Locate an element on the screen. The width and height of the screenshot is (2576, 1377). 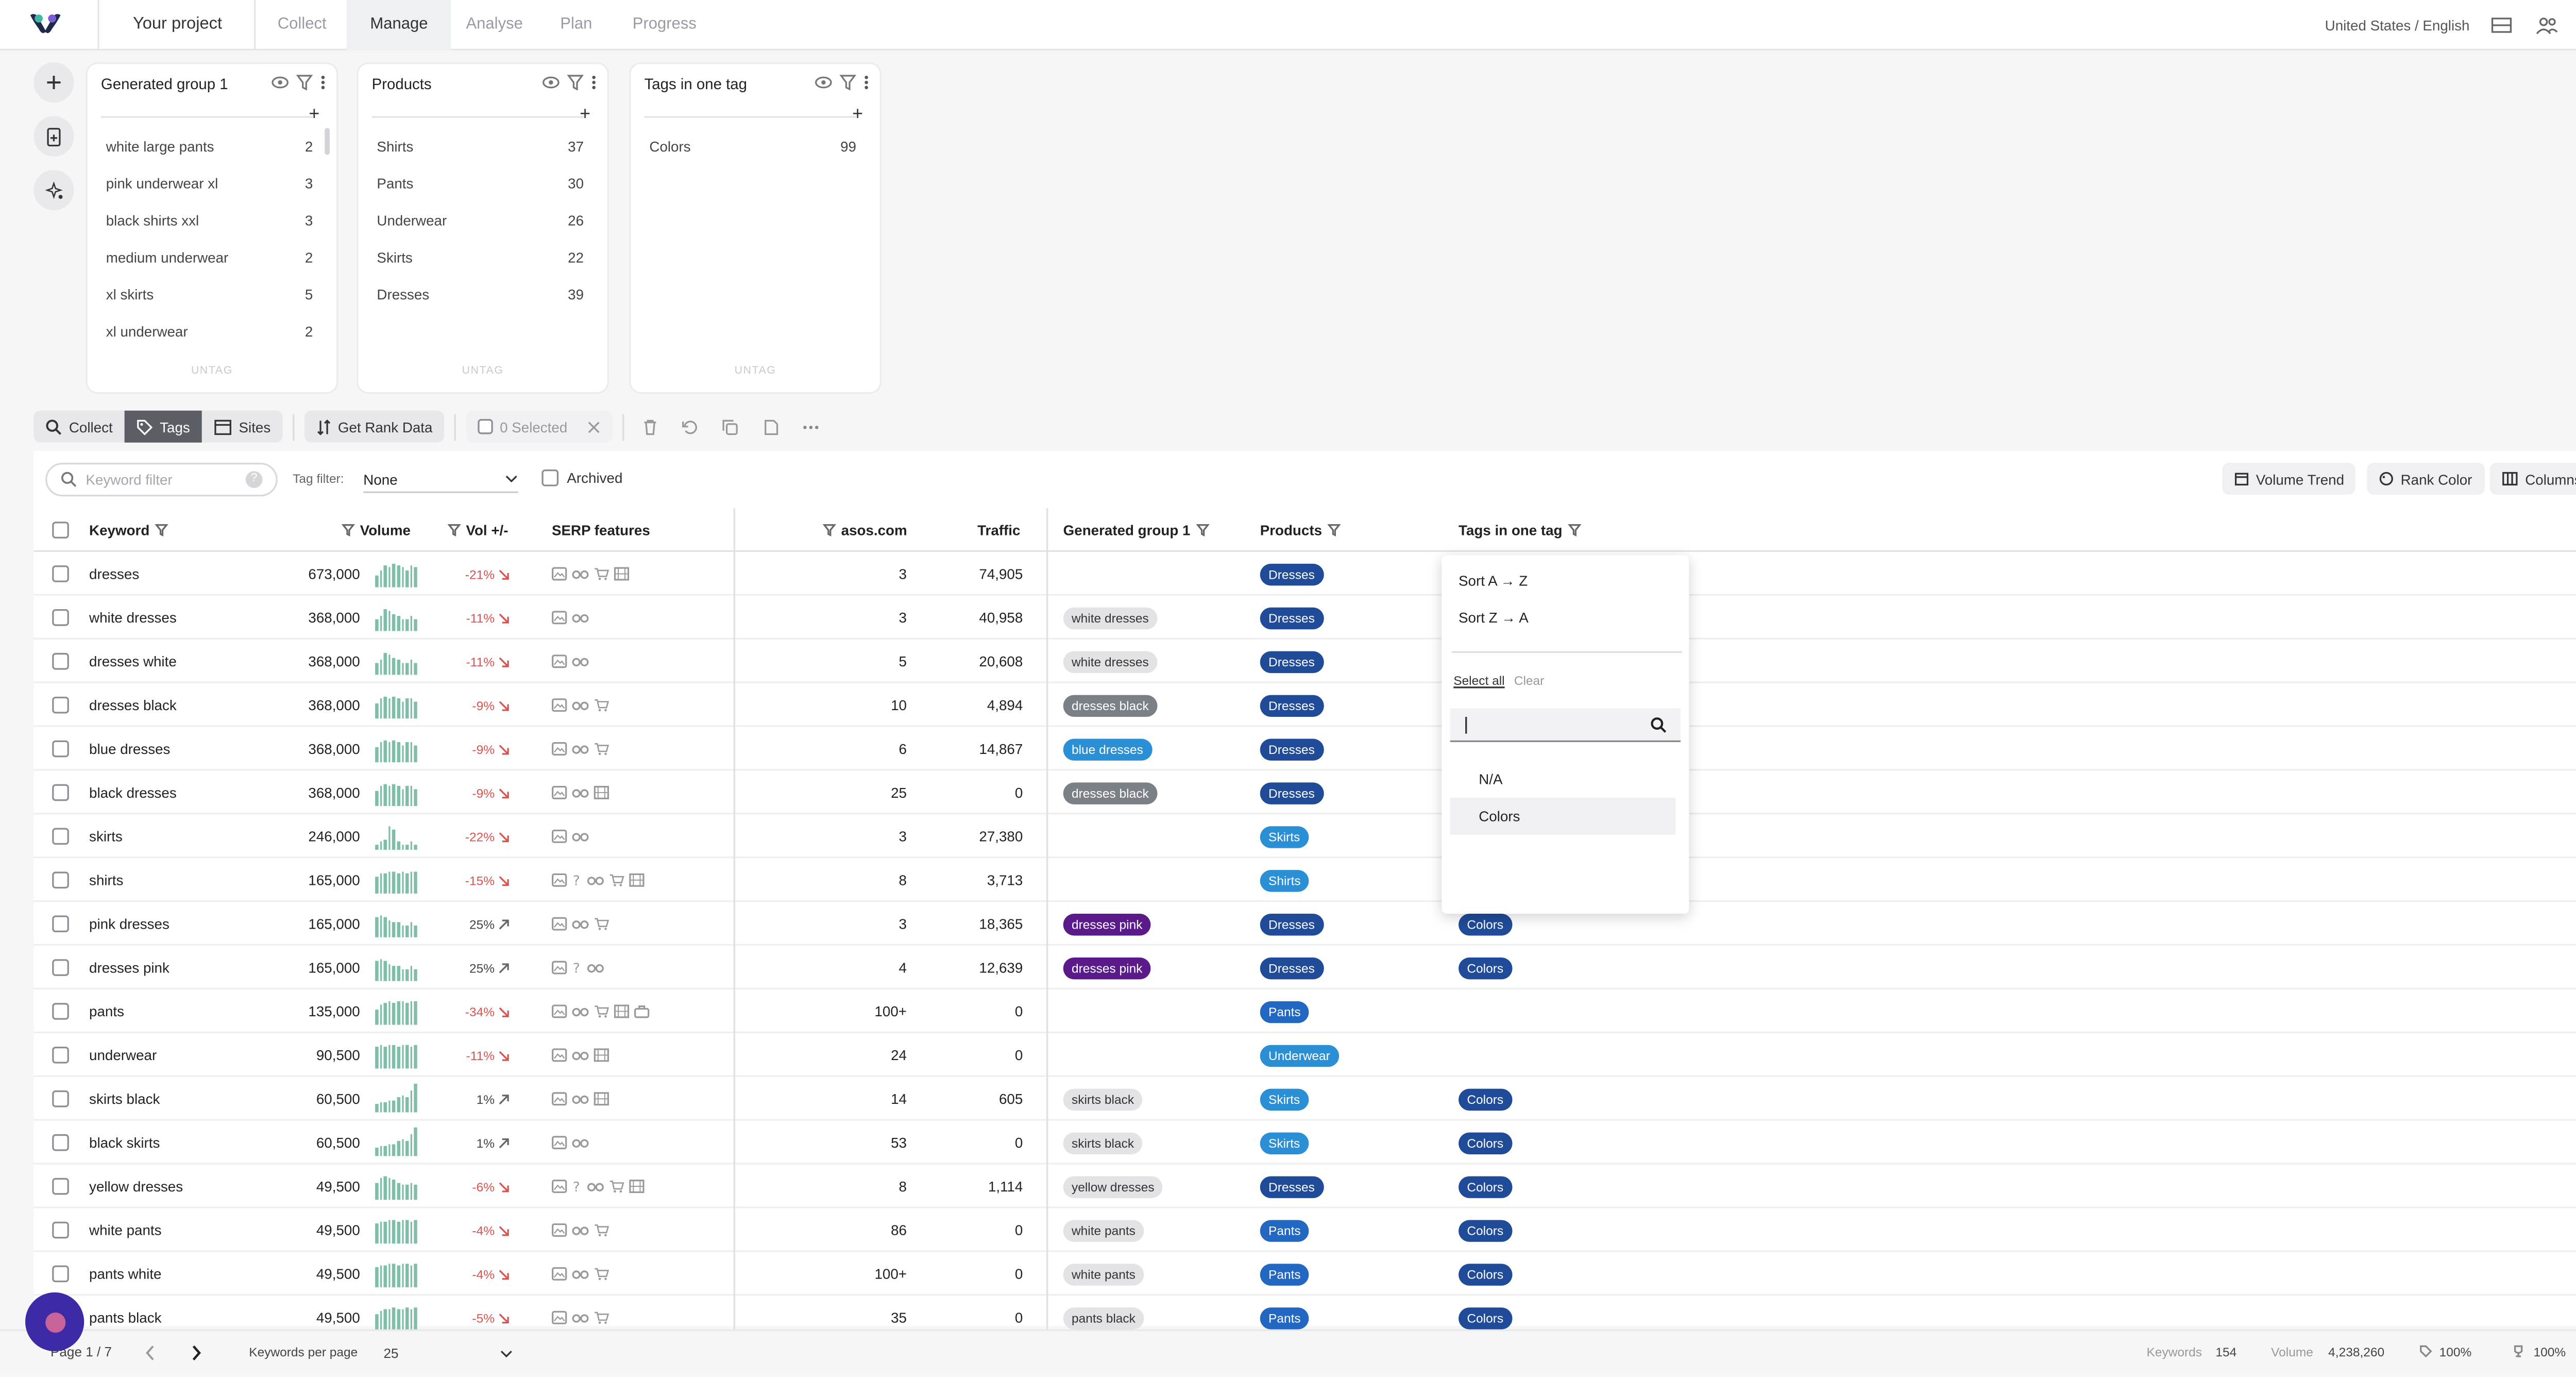
keyword-cell: yellow dresses is located at coordinates (136, 1186).